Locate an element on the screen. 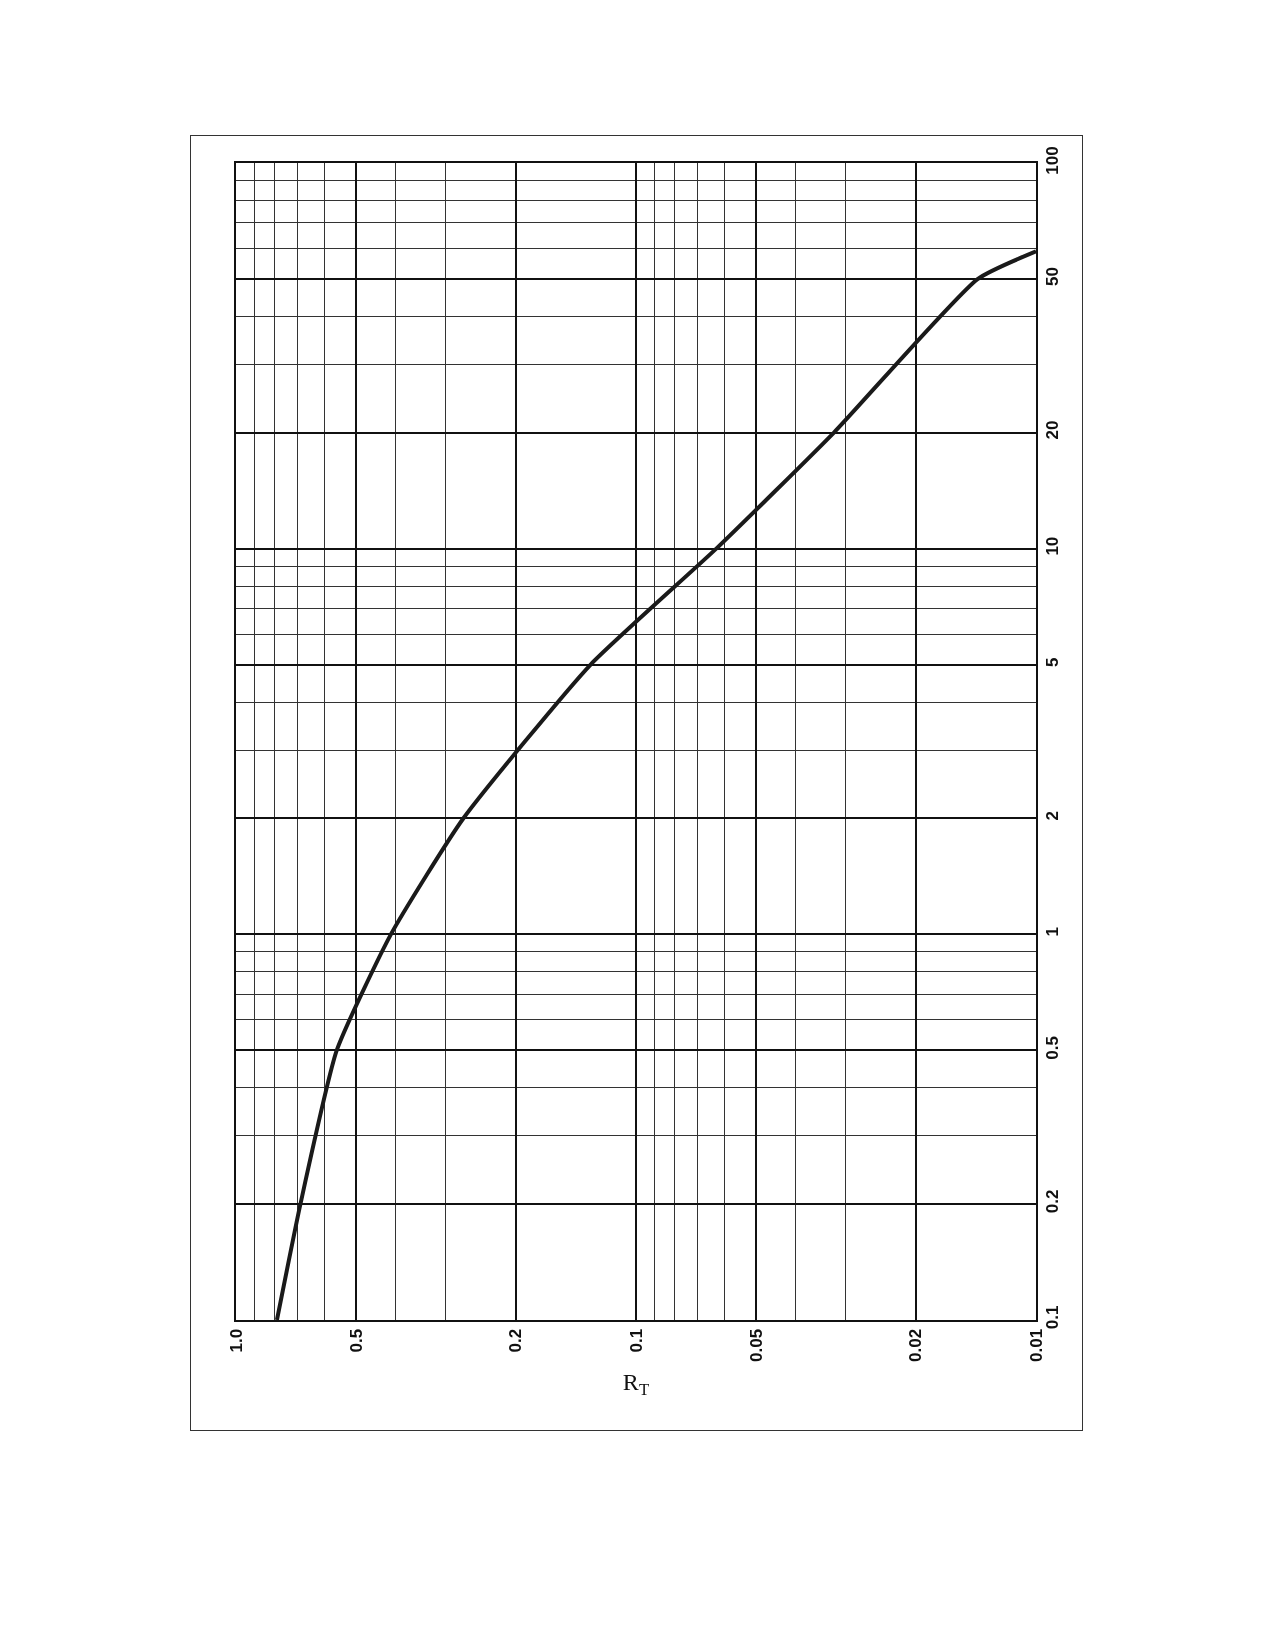 The image size is (1275, 1650). y-tick-label: 2 is located at coordinates (1053, 815).